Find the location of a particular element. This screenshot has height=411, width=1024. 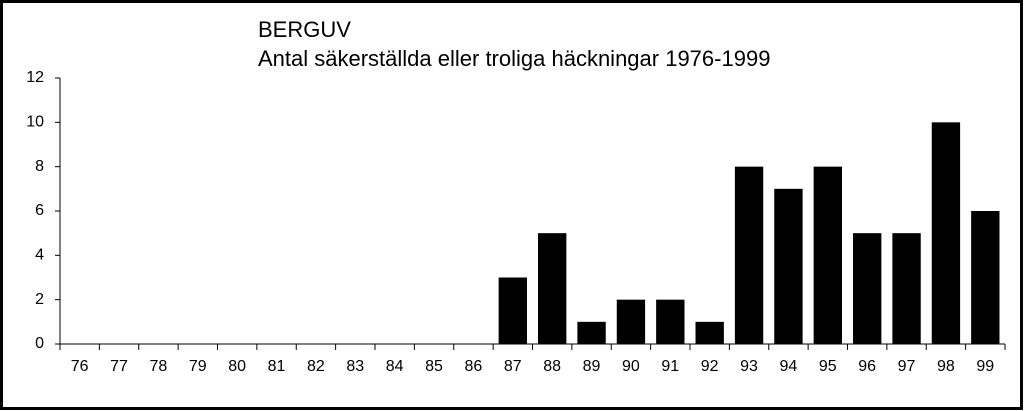

y-tick-label: 8 is located at coordinates (39, 166).